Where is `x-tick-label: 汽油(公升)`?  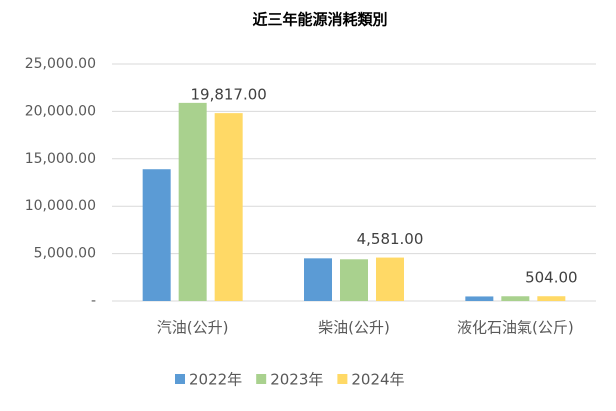
x-tick-label: 汽油(公升) is located at coordinates (193, 328).